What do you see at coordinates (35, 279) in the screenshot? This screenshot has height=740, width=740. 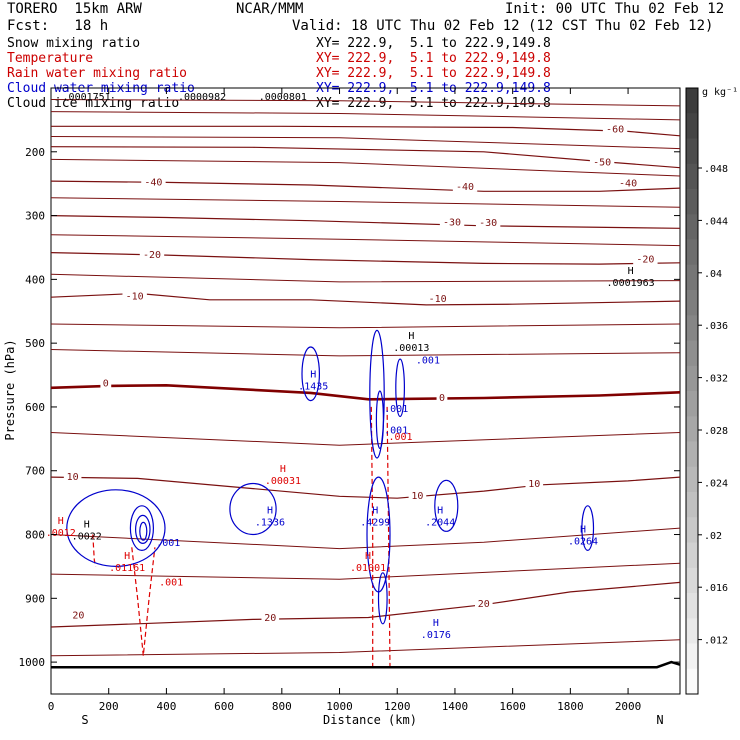 I see `y-tick-label: 400` at bounding box center [35, 279].